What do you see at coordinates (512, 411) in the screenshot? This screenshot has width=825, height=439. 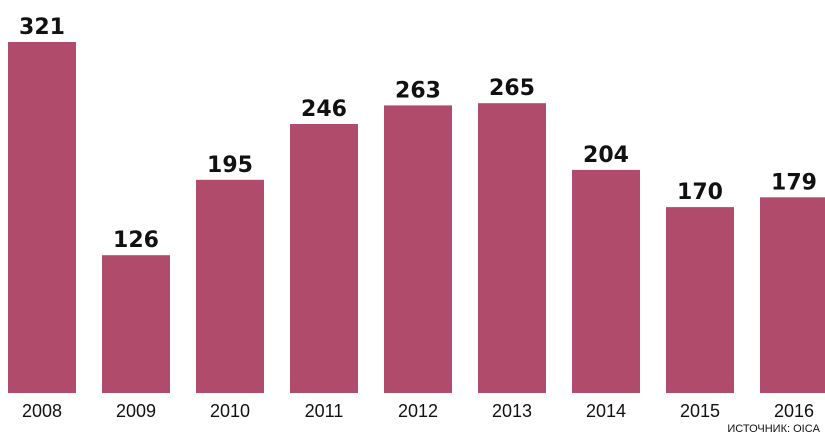 I see `x-tick-label-2013: 2013` at bounding box center [512, 411].